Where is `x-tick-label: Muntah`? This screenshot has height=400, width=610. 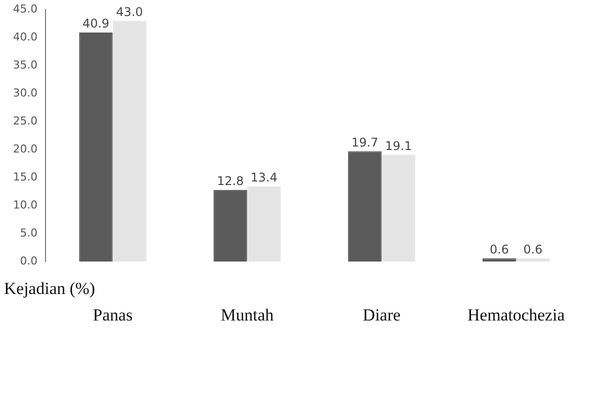 x-tick-label: Muntah is located at coordinates (247, 314).